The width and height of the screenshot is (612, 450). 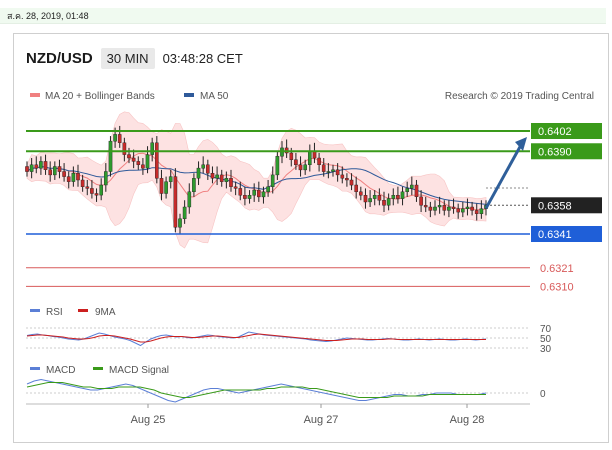 What do you see at coordinates (321, 420) in the screenshot?
I see `x-tick-label: Aug 27` at bounding box center [321, 420].